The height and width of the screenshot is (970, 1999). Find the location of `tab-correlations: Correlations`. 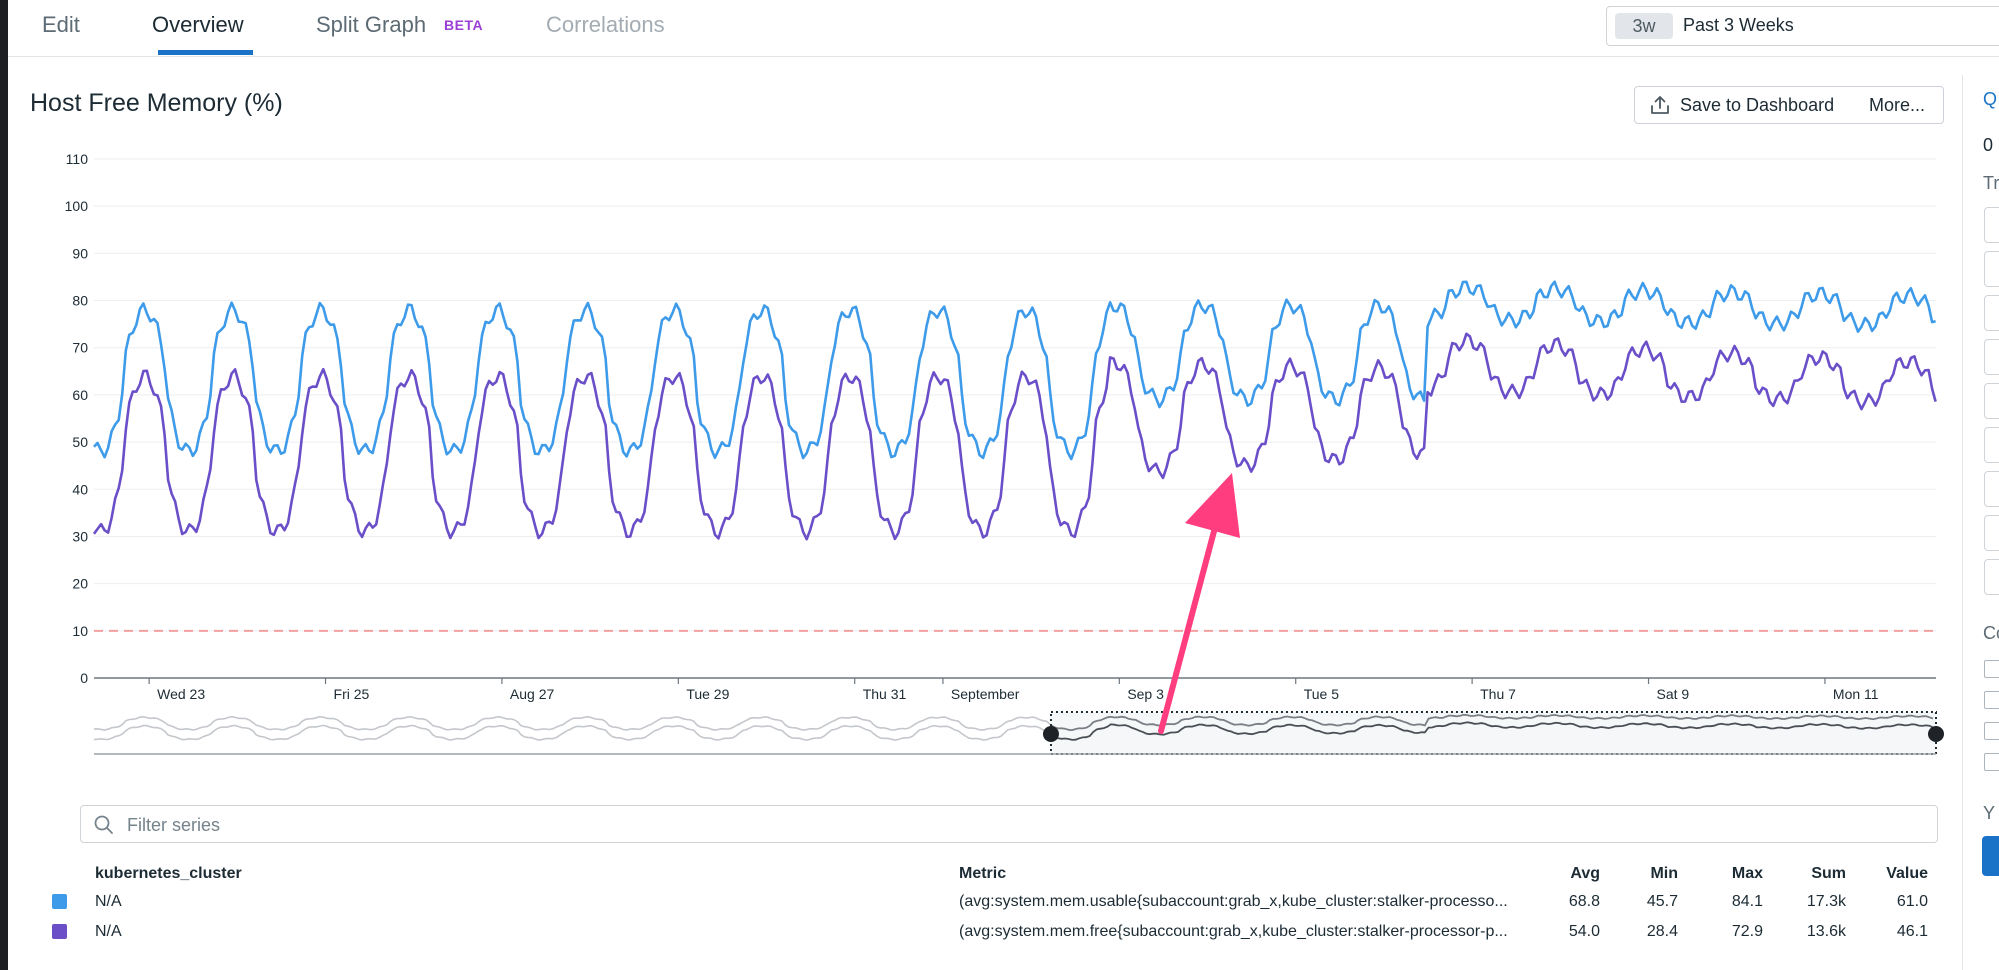

tab-correlations: Correlations is located at coordinates (605, 24).